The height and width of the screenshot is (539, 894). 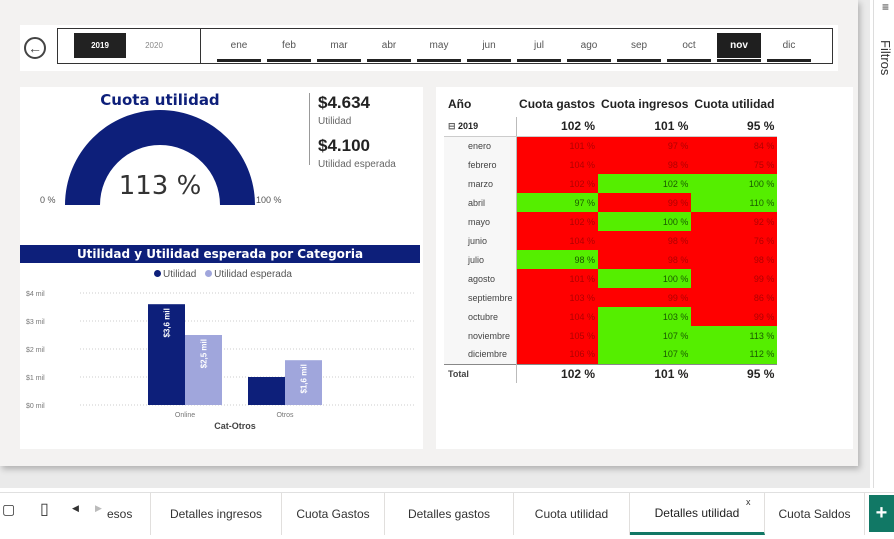 I want to click on gauge-title: Cuota utilidad, so click(x=160, y=100).